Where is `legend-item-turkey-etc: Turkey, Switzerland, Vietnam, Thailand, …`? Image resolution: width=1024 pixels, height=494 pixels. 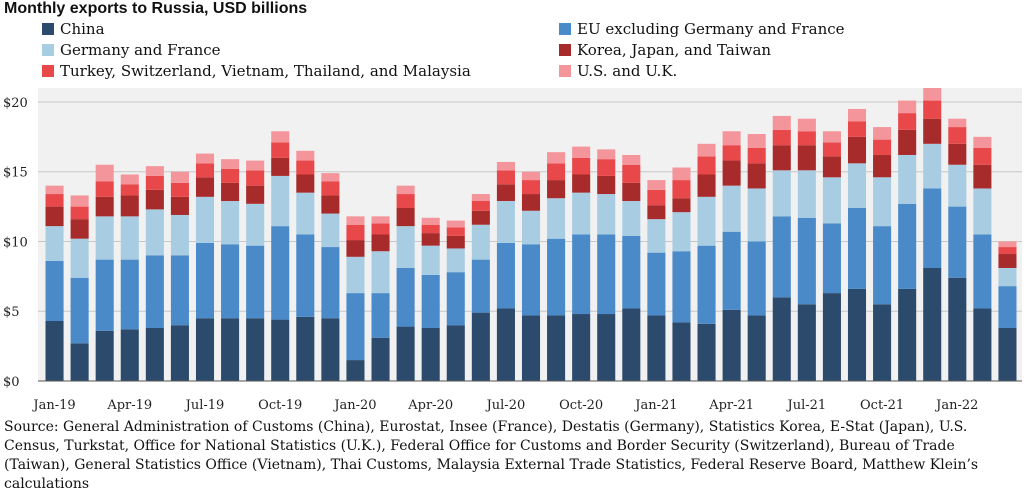
legend-item-turkey-etc: Turkey, Switzerland, Vietnam, Thailand, … is located at coordinates (256, 71).